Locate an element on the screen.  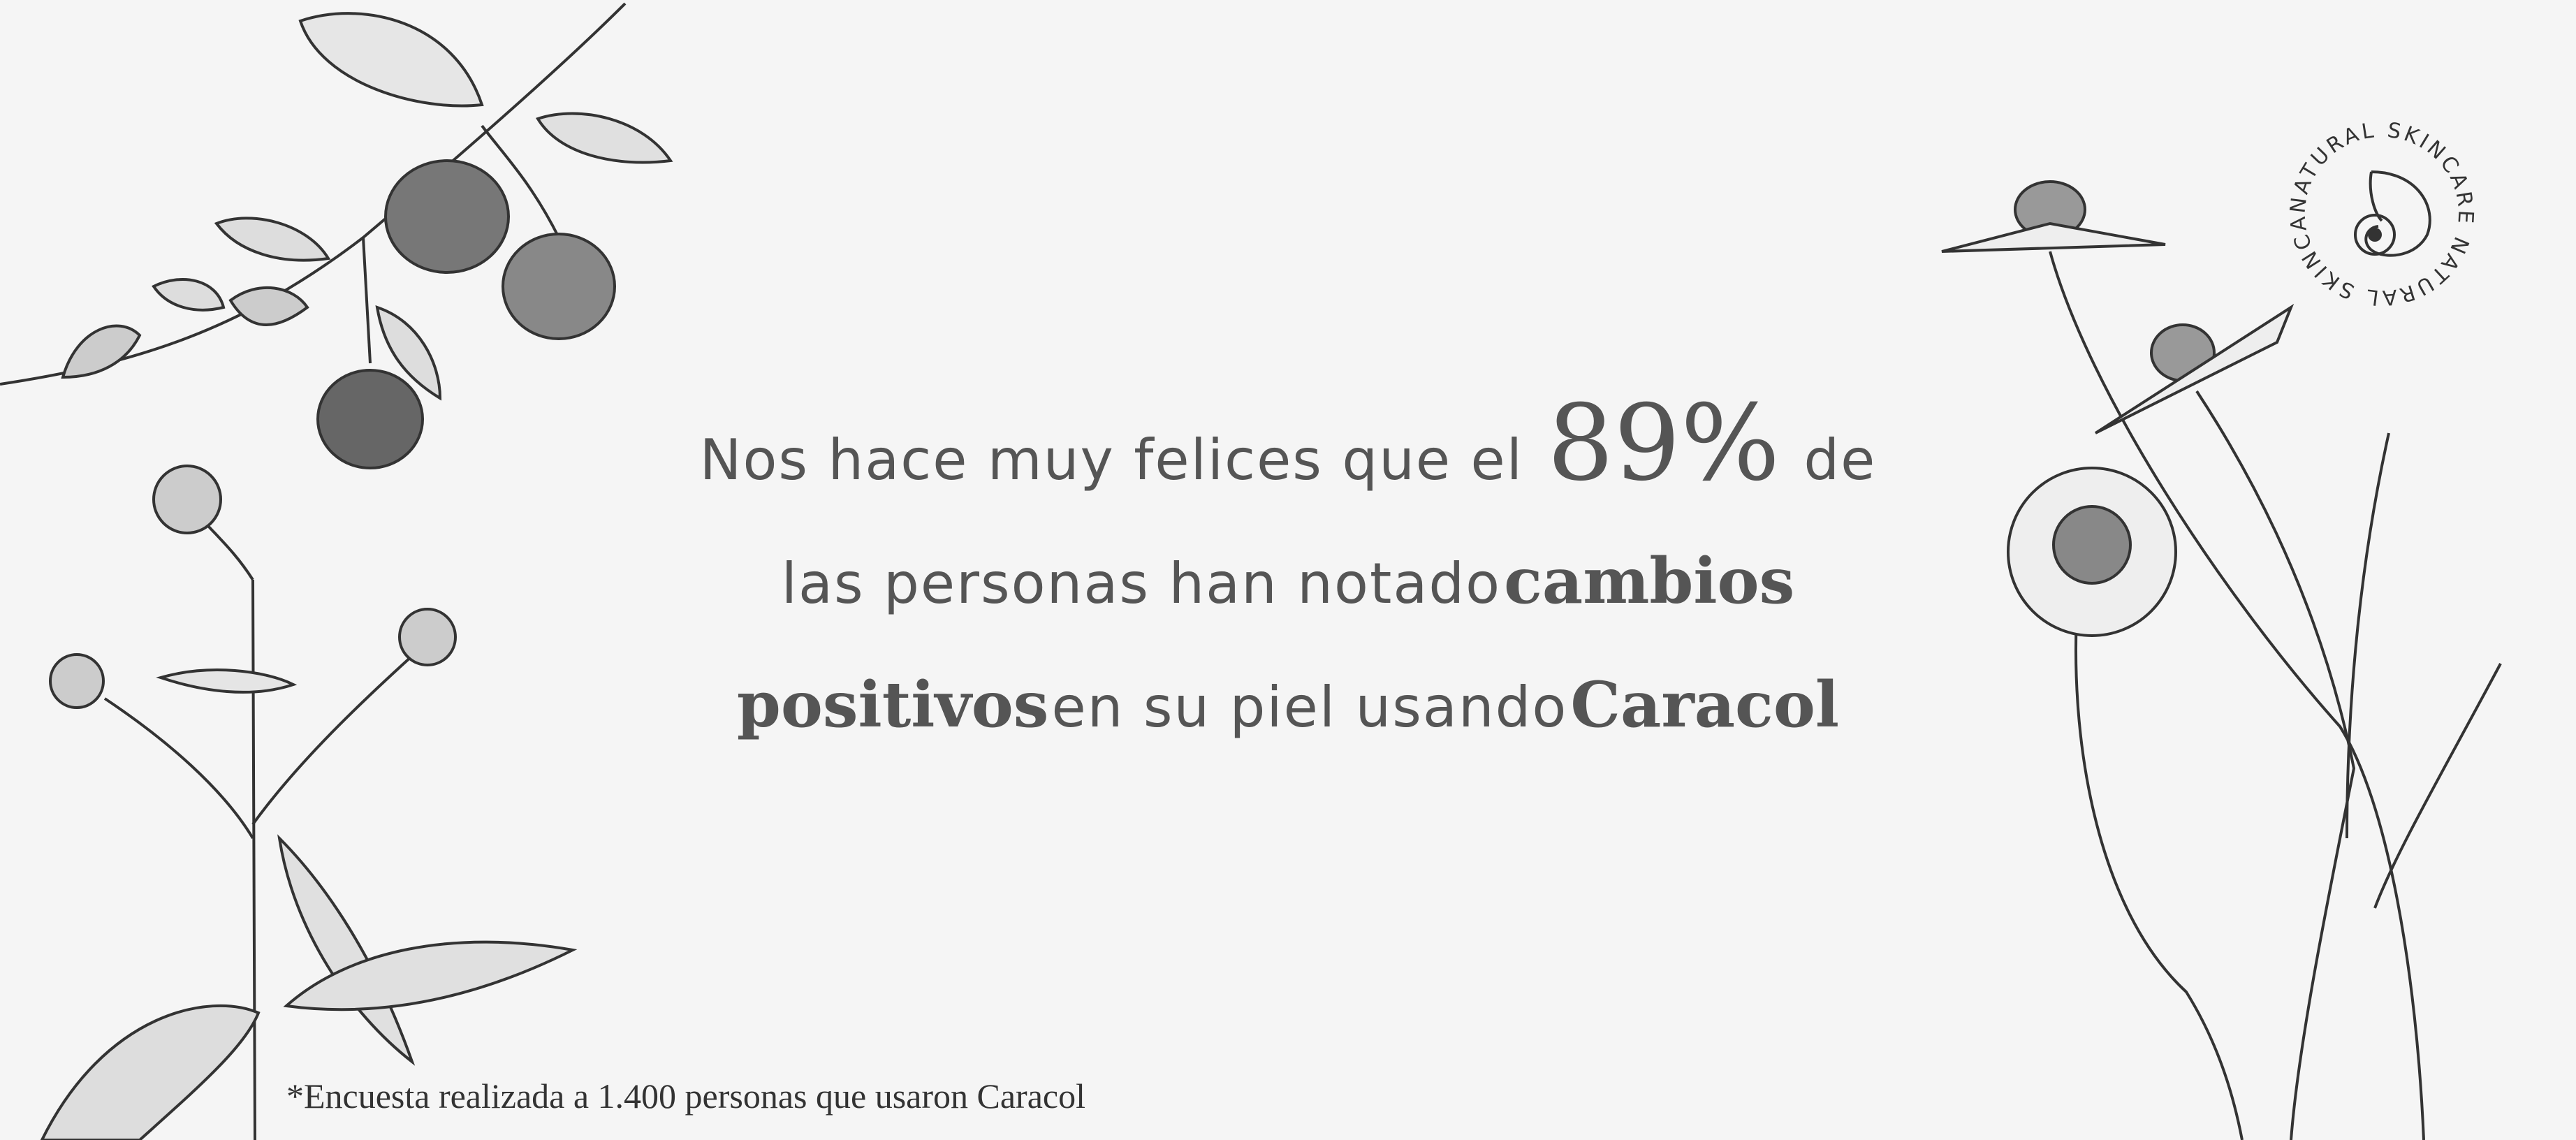
wildflower-illustration is located at coordinates (309, 802).